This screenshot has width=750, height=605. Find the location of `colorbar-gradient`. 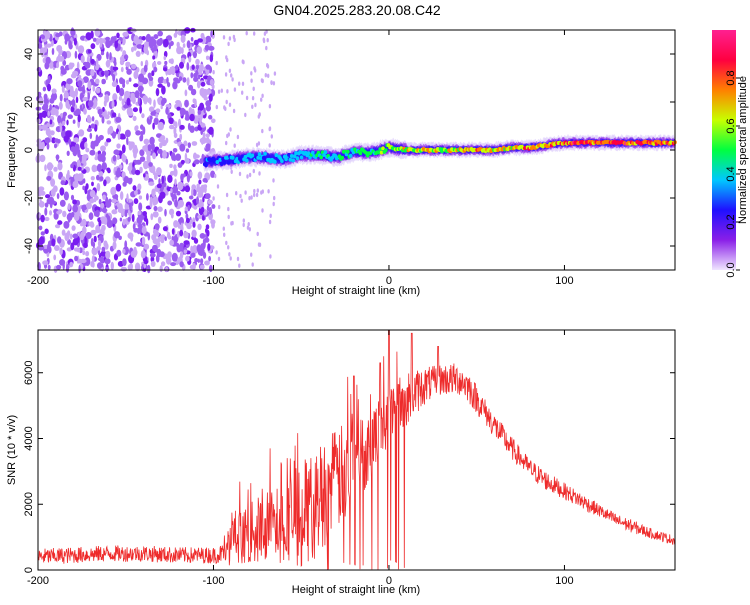

colorbar-gradient is located at coordinates (724, 150).